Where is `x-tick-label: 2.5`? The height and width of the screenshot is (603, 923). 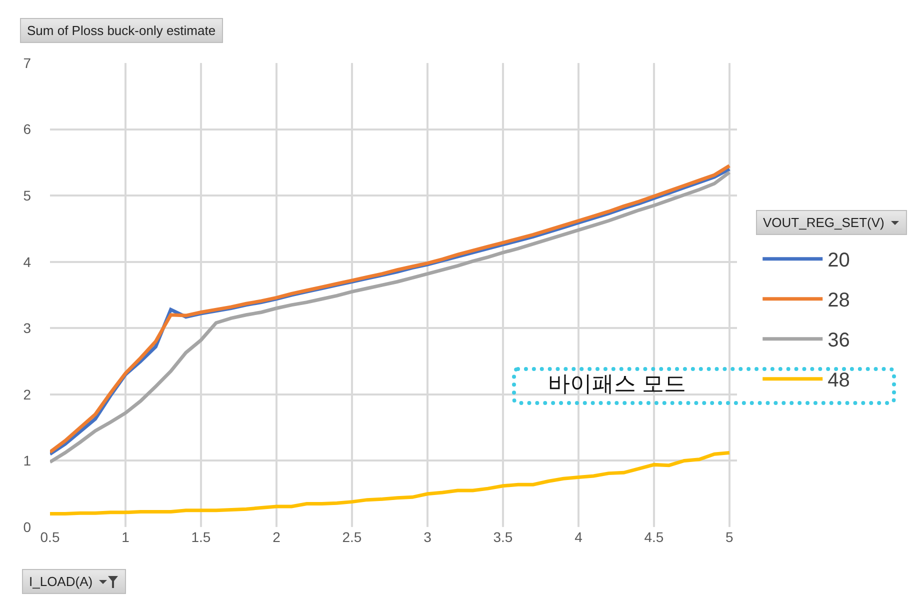 x-tick-label: 2.5 is located at coordinates (352, 537).